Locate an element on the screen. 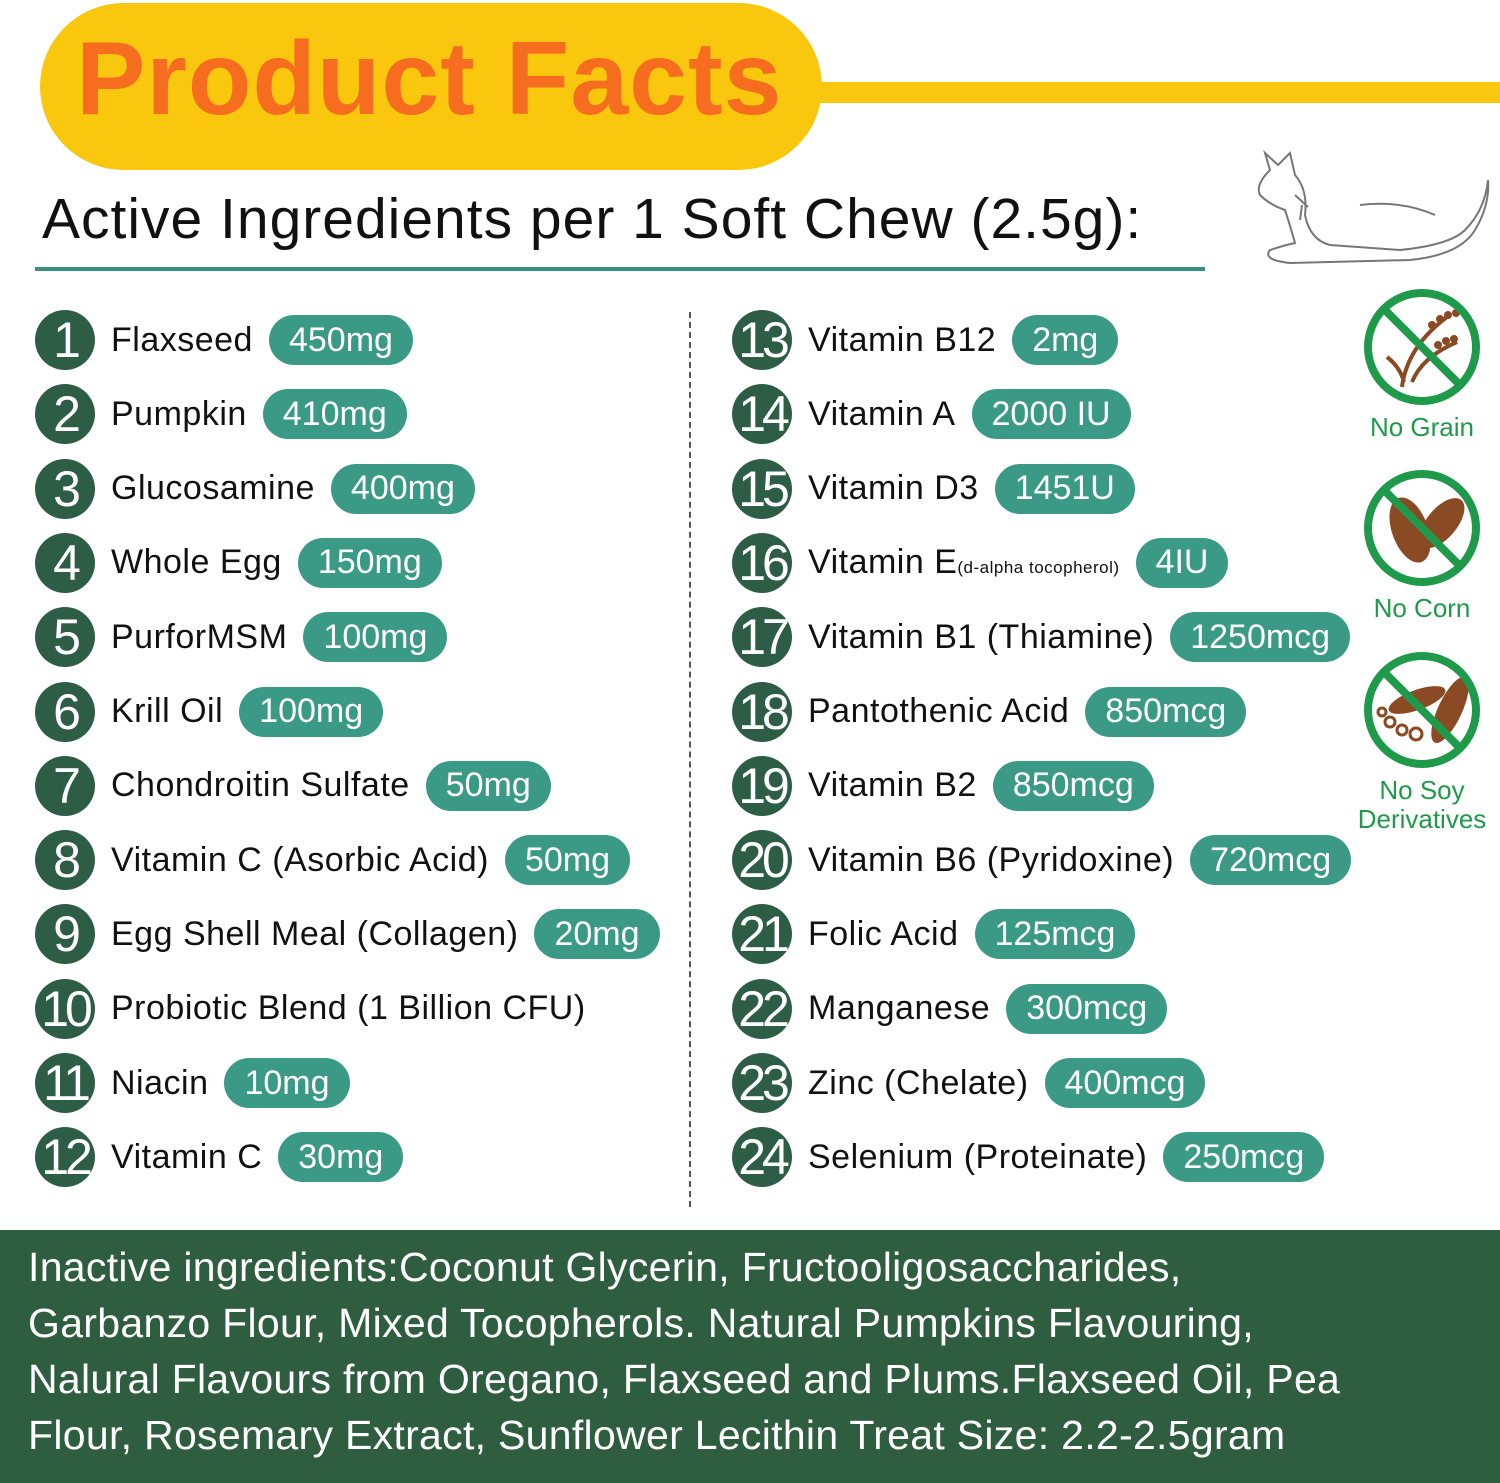 Image resolution: width=1500 pixels, height=1483 pixels. no-corn-icon is located at coordinates (1422, 528).